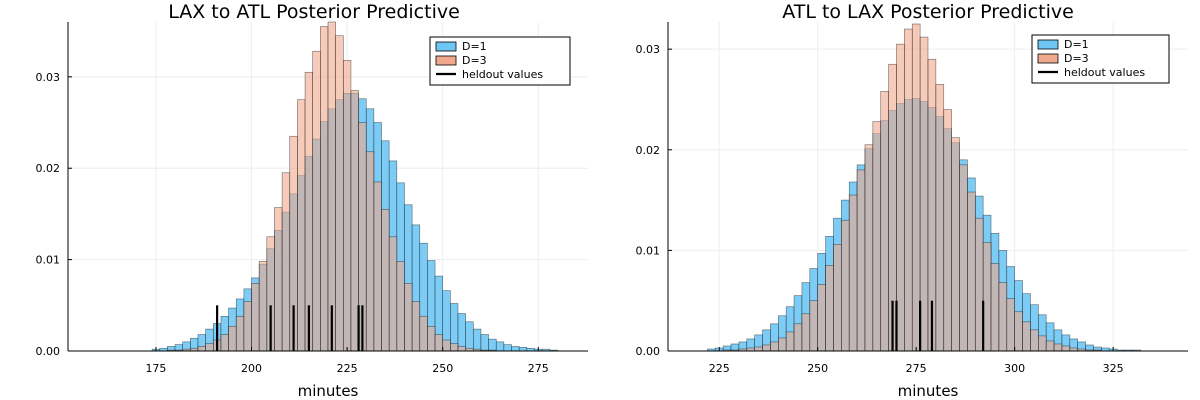  I want to click on x-tick-label: 200, so click(251, 368).